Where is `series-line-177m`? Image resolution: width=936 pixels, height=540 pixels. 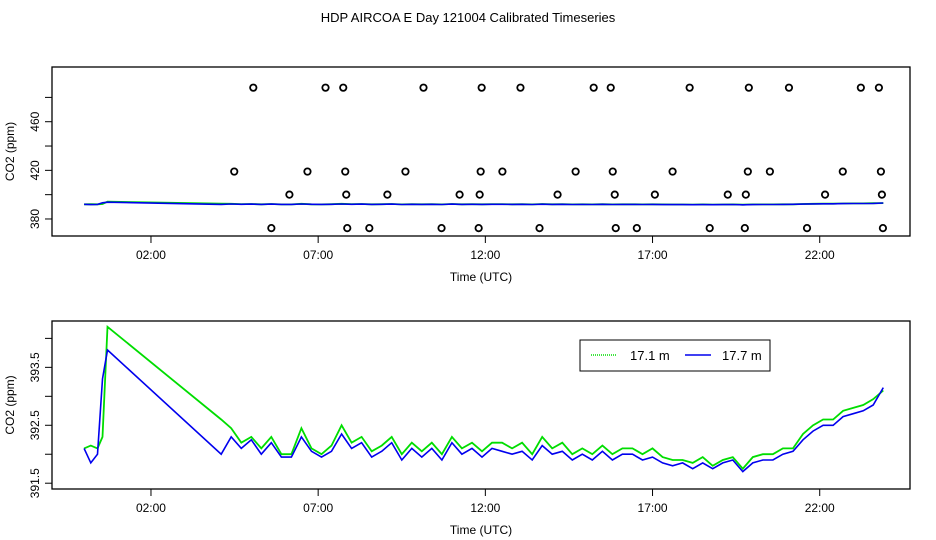
series-line-177m is located at coordinates (484, 203).